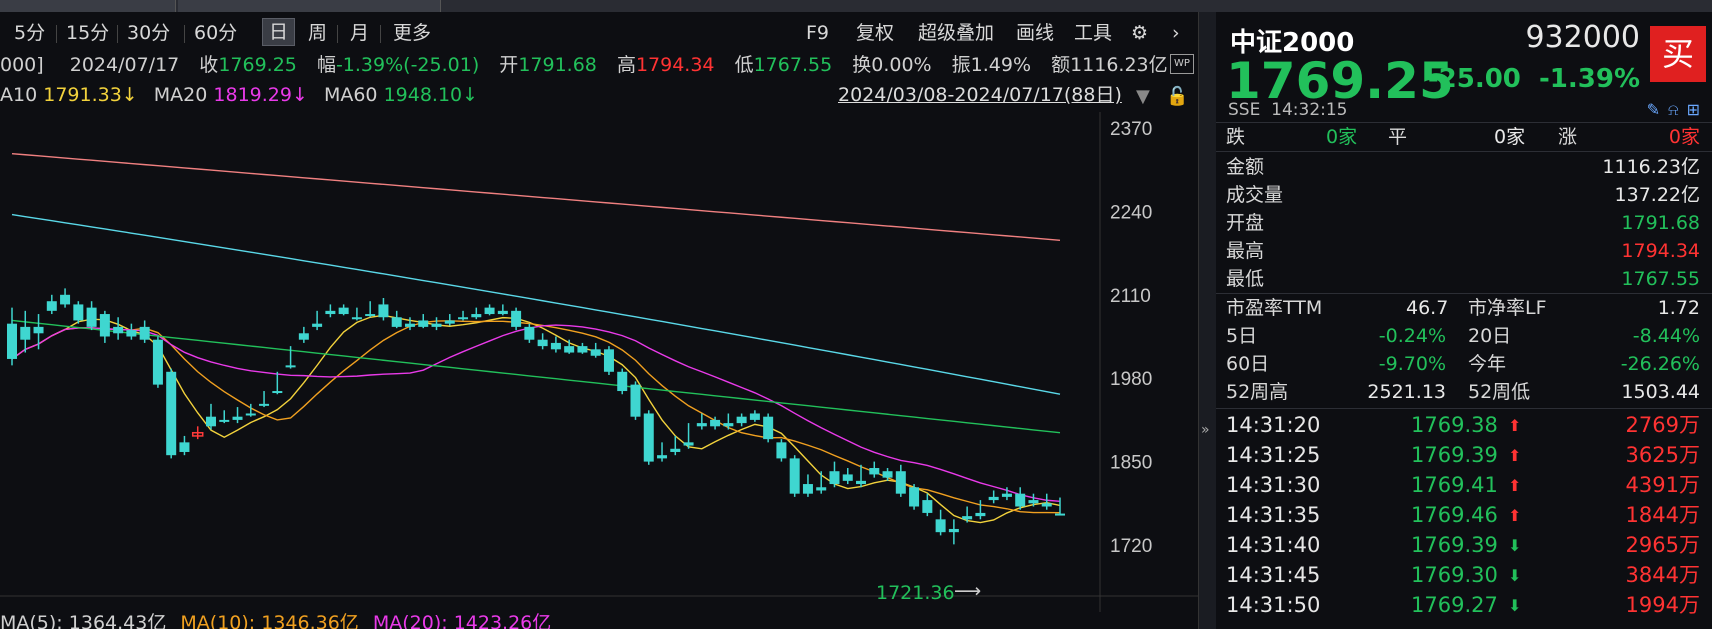 The image size is (1712, 629). I want to click on change-pct: -1.39%, so click(1589, 79).